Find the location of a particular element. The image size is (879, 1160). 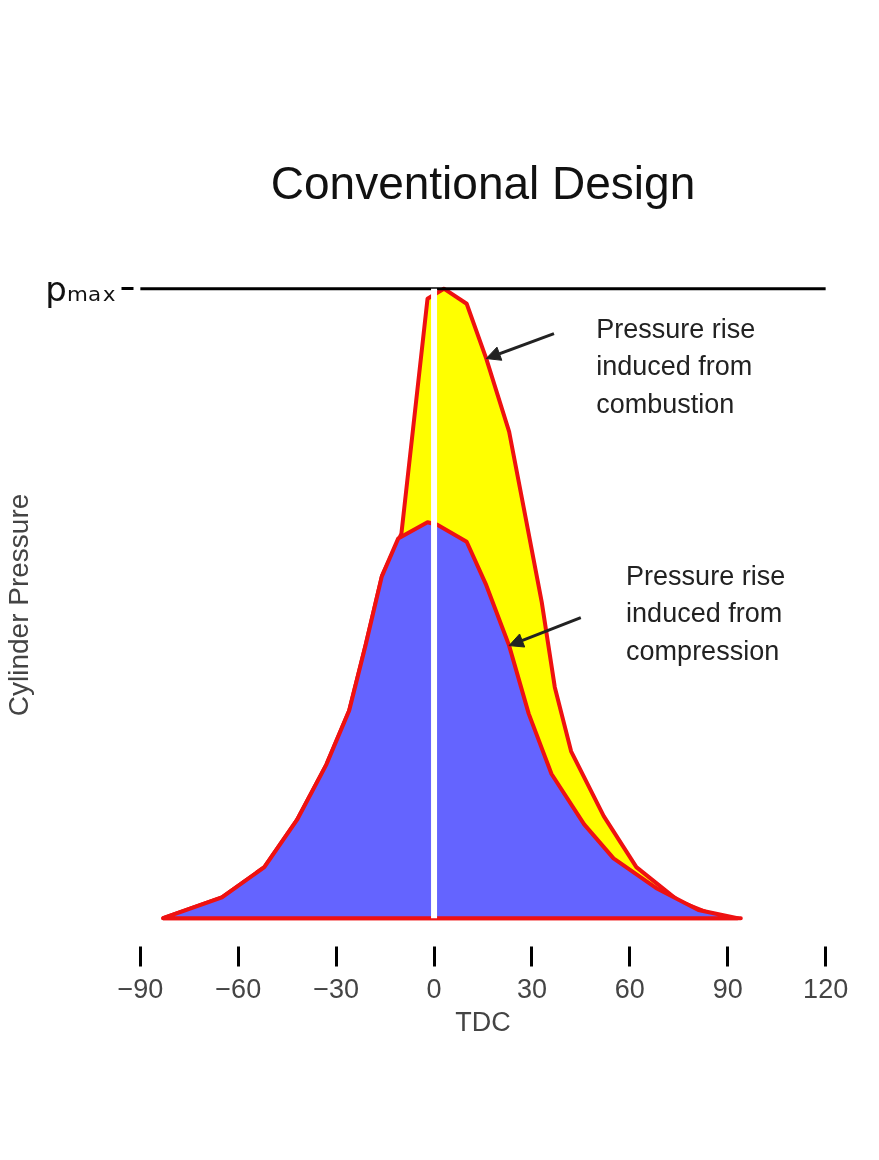

x-tick-label: −30 is located at coordinates (336, 988).